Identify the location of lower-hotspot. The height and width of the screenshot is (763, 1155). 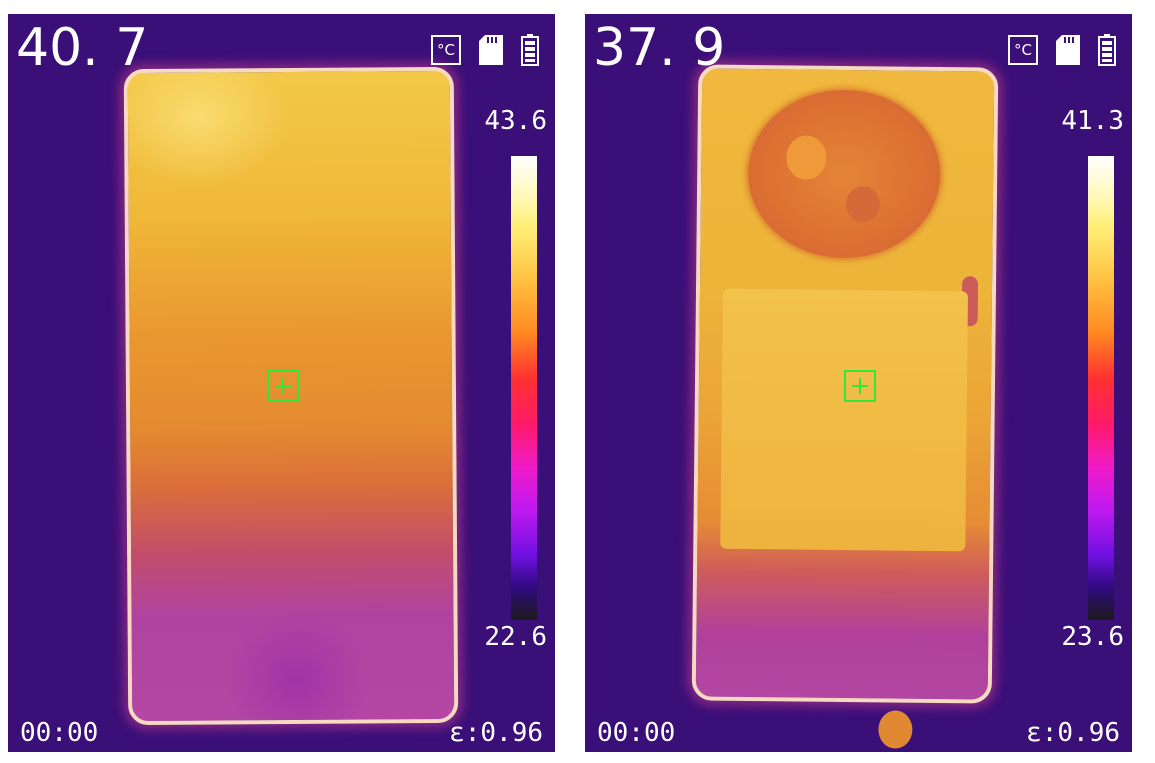
(895, 729).